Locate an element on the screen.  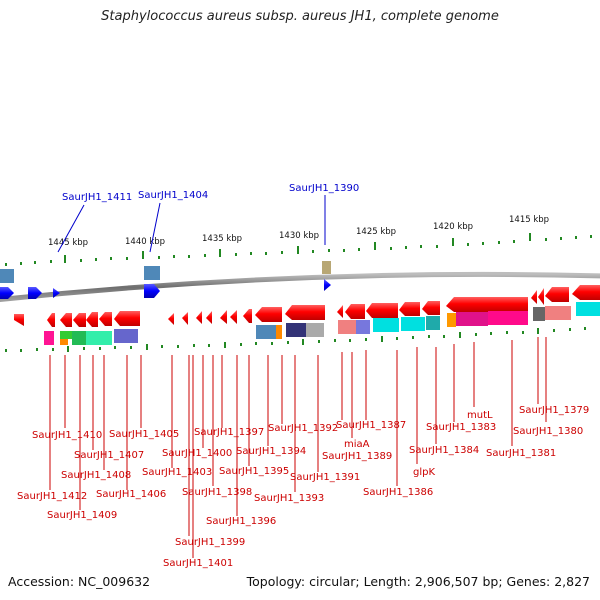
gene-label: SaurJH1_1391 is located at coordinates (325, 477).